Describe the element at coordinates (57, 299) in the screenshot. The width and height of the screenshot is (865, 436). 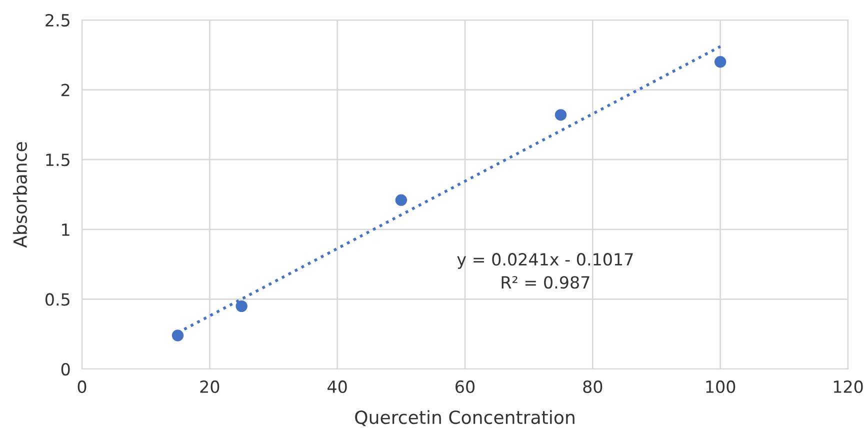
I see `y-tick-label: 0.5` at that location.